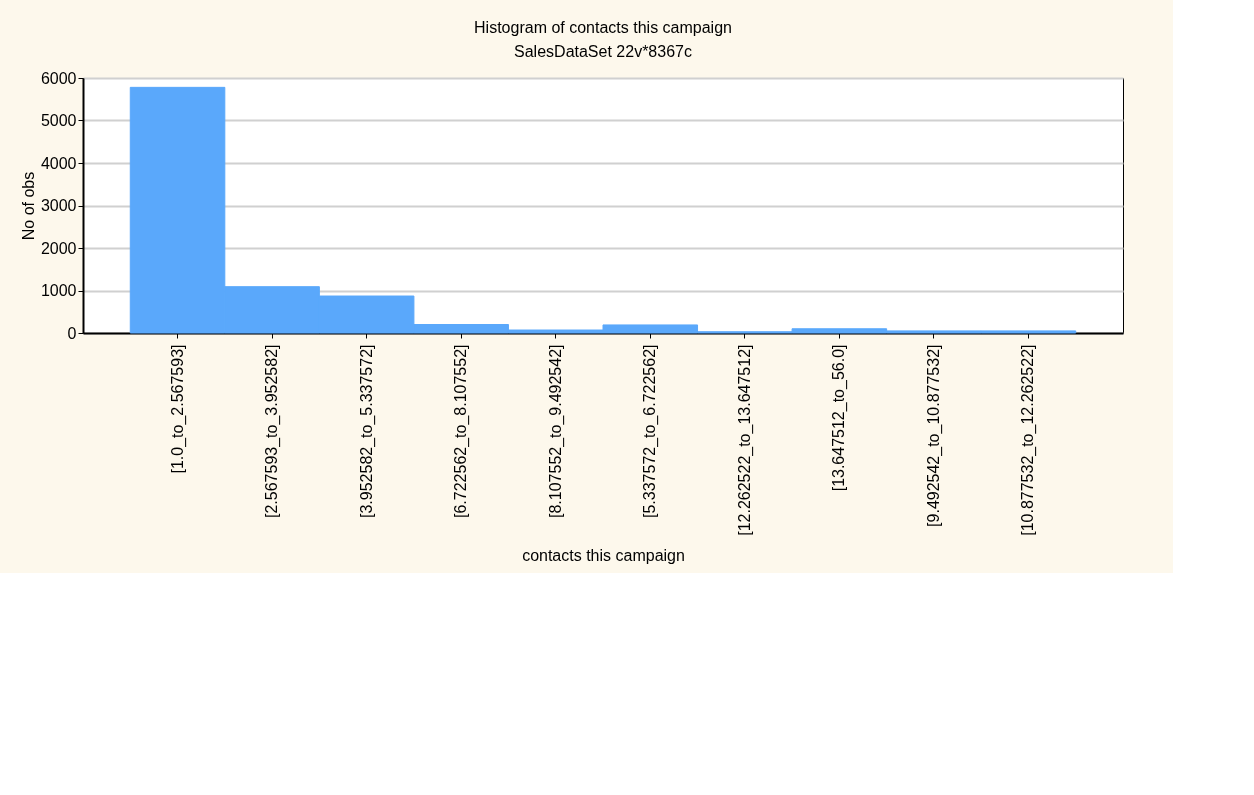 The height and width of the screenshot is (795, 1254). I want to click on x-tick-label: [8.107552_to_9.492542], so click(555, 431).